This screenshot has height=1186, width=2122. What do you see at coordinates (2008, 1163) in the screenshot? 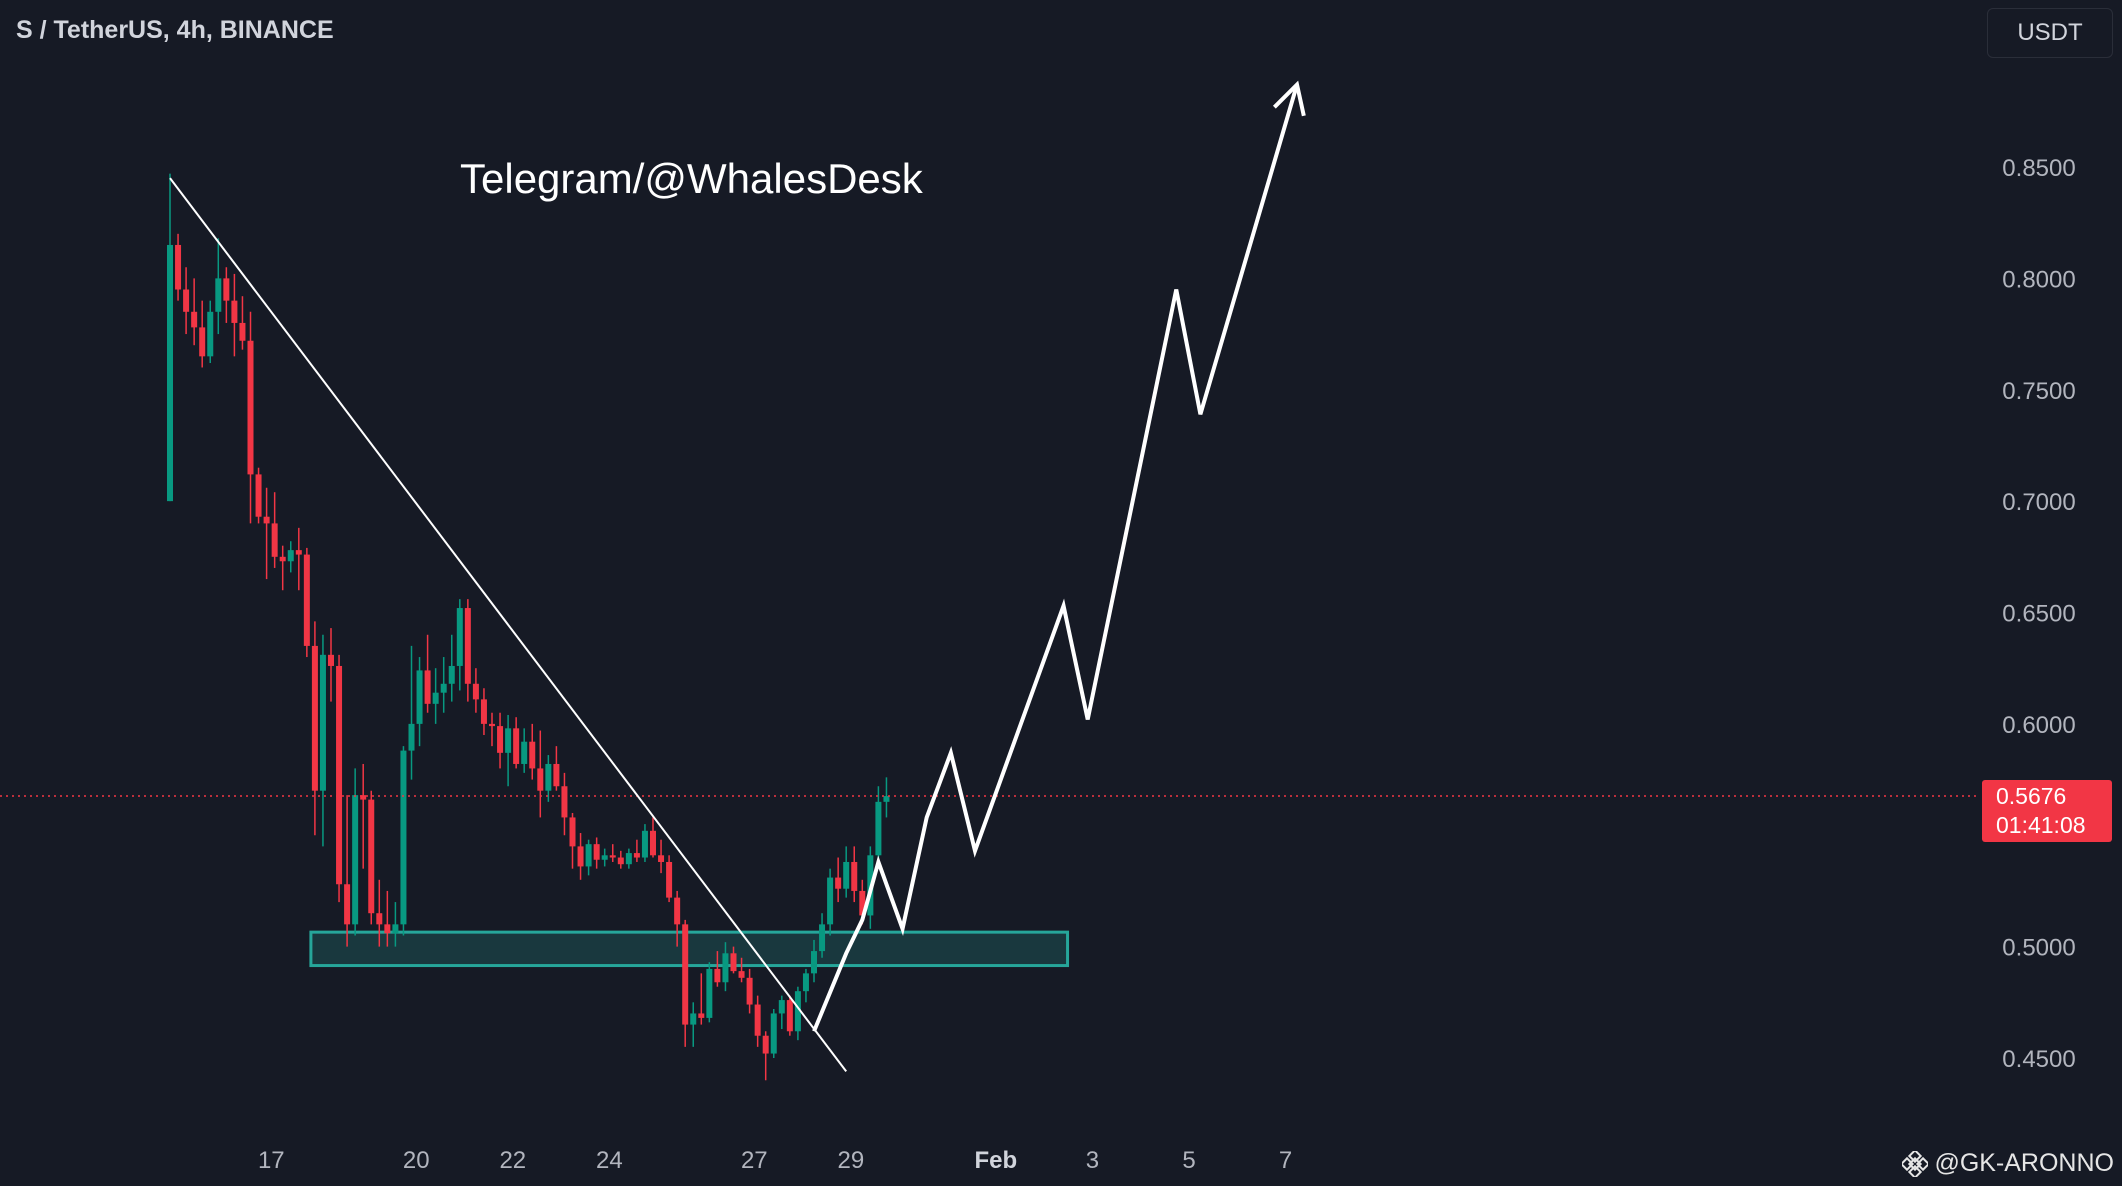
I see `author-watermark: @GK-ARONNO` at bounding box center [2008, 1163].